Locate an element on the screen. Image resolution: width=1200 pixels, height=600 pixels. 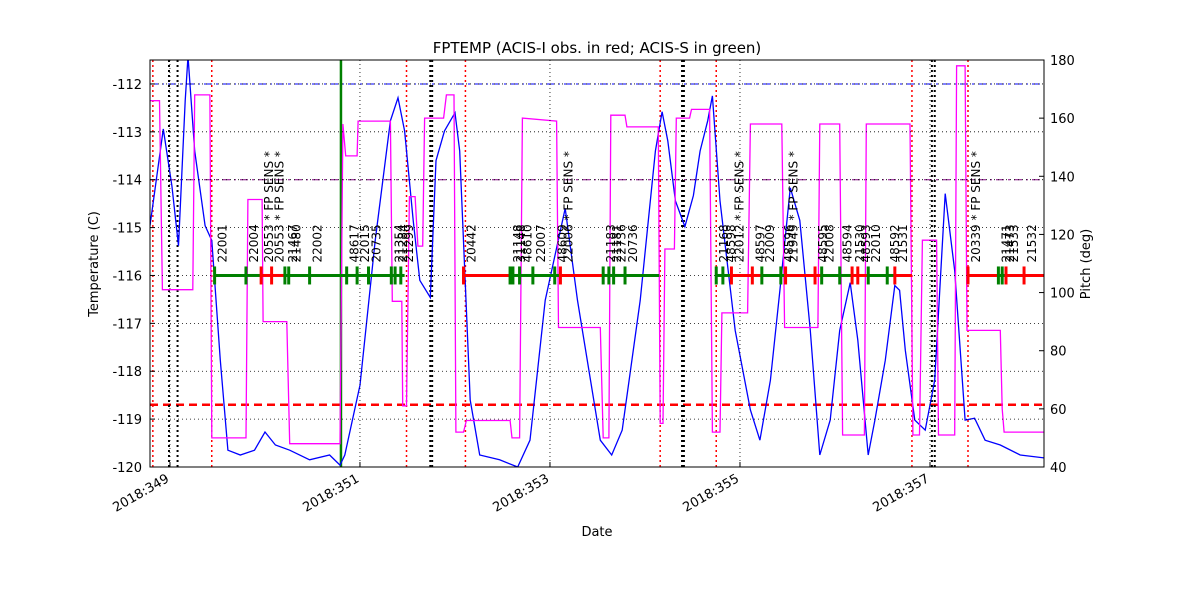
observation-label: 21473 is located at coordinates (1010, 243).